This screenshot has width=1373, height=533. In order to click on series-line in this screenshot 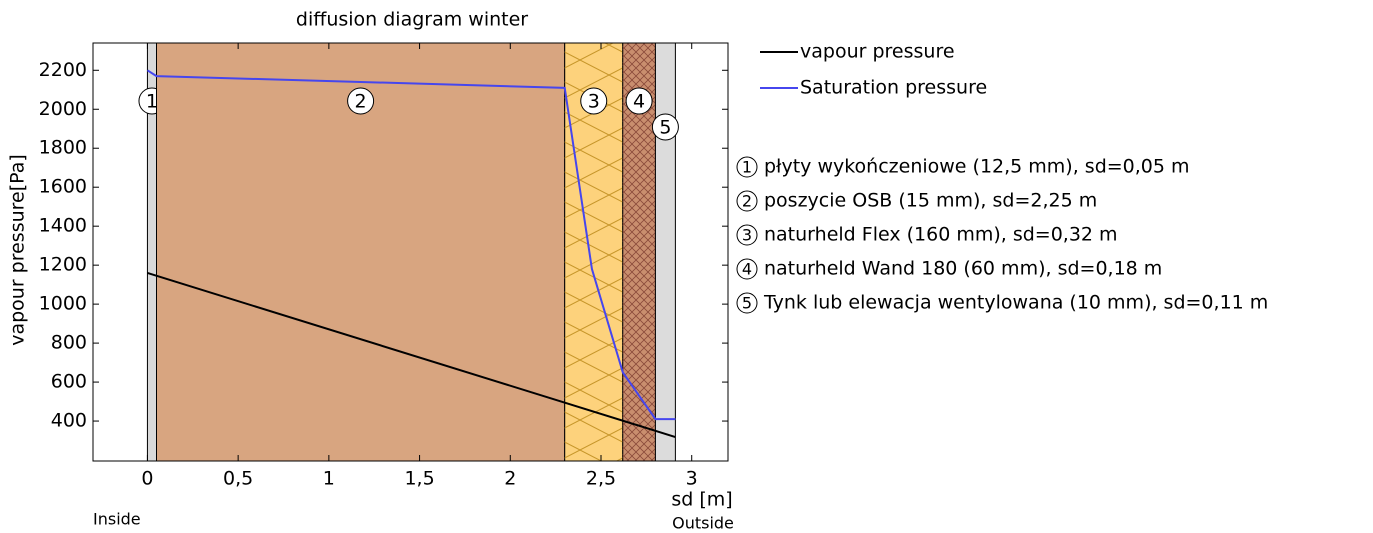, I will do `click(411, 354)`.